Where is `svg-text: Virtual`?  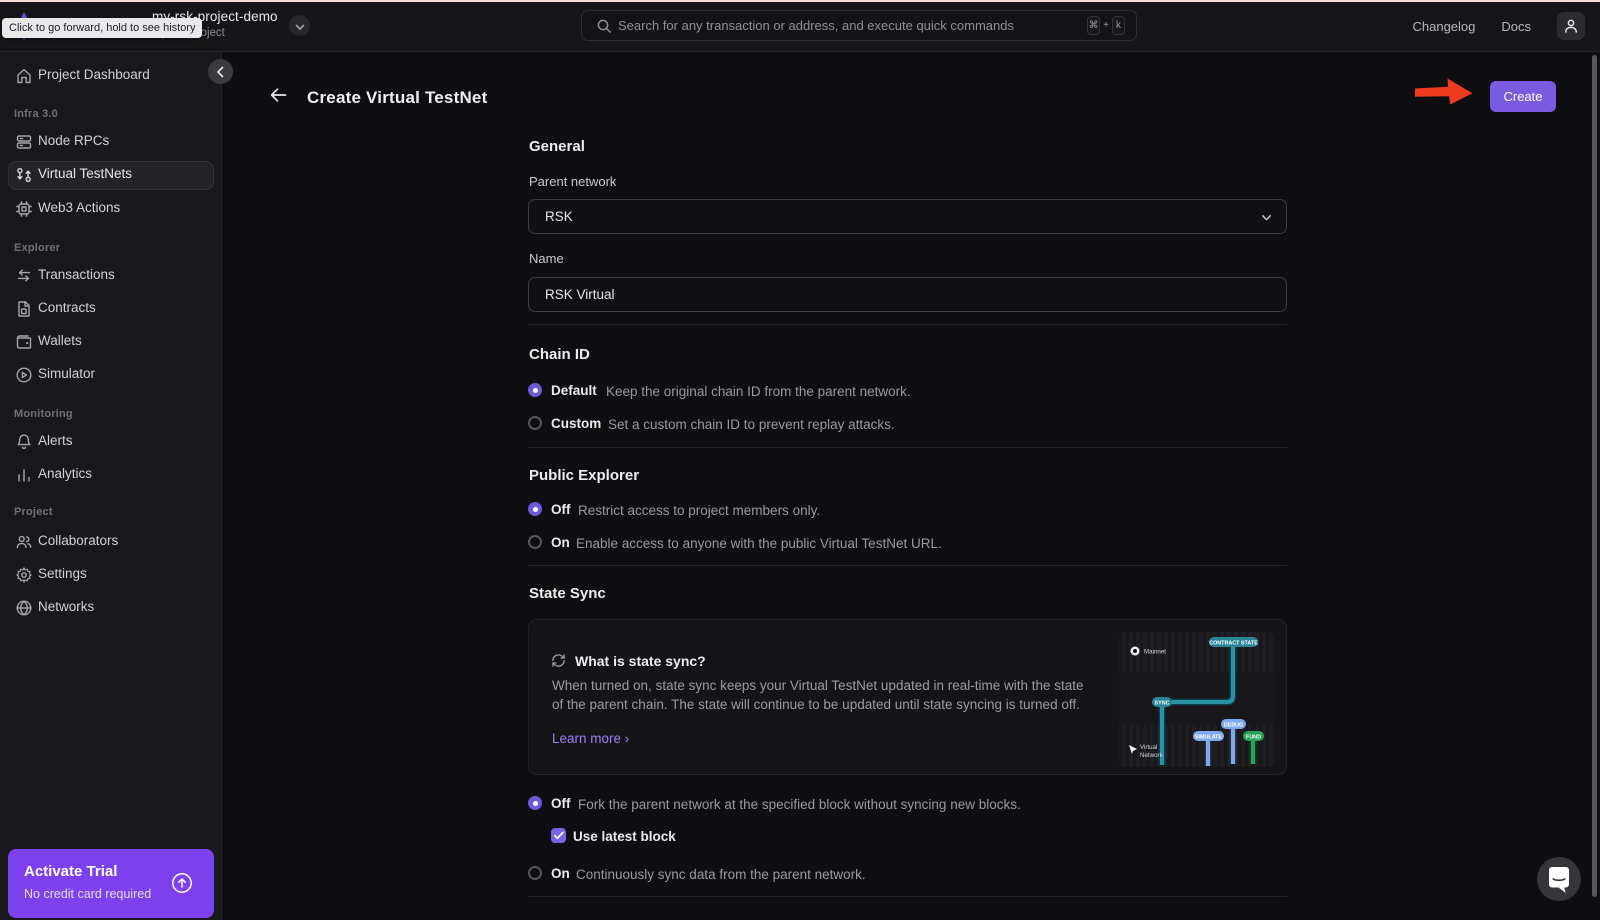 svg-text: Virtual is located at coordinates (1148, 747).